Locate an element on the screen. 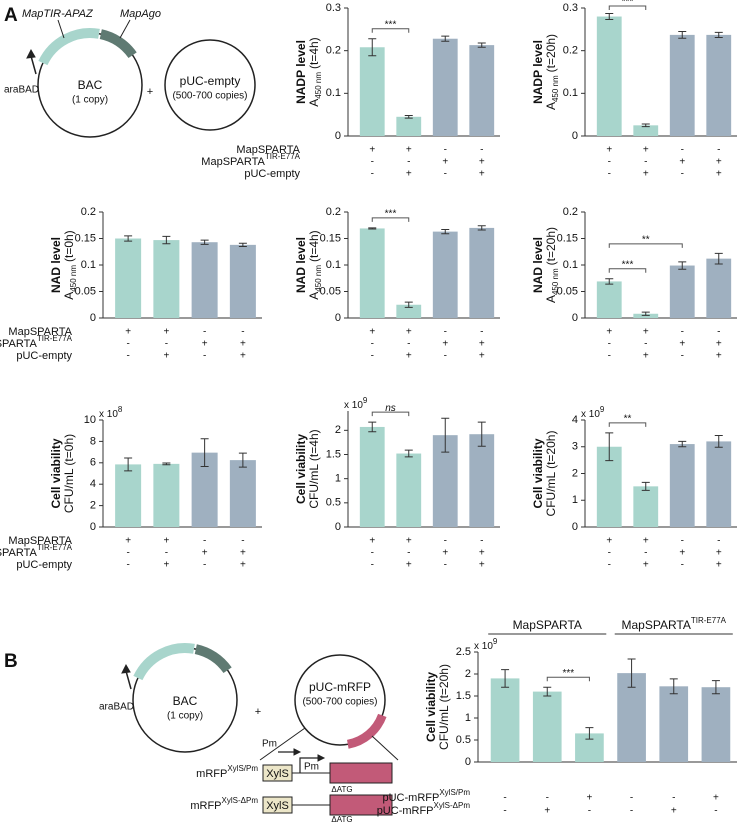 The width and height of the screenshot is (754, 824). diagram-a is located at coordinates (141, 78).